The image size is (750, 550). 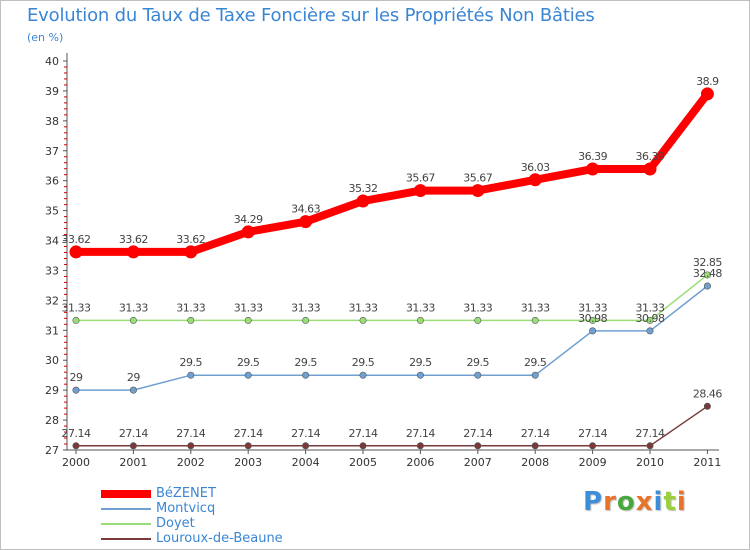 What do you see at coordinates (186, 493) in the screenshot?
I see `legend-label: BéZENET` at bounding box center [186, 493].